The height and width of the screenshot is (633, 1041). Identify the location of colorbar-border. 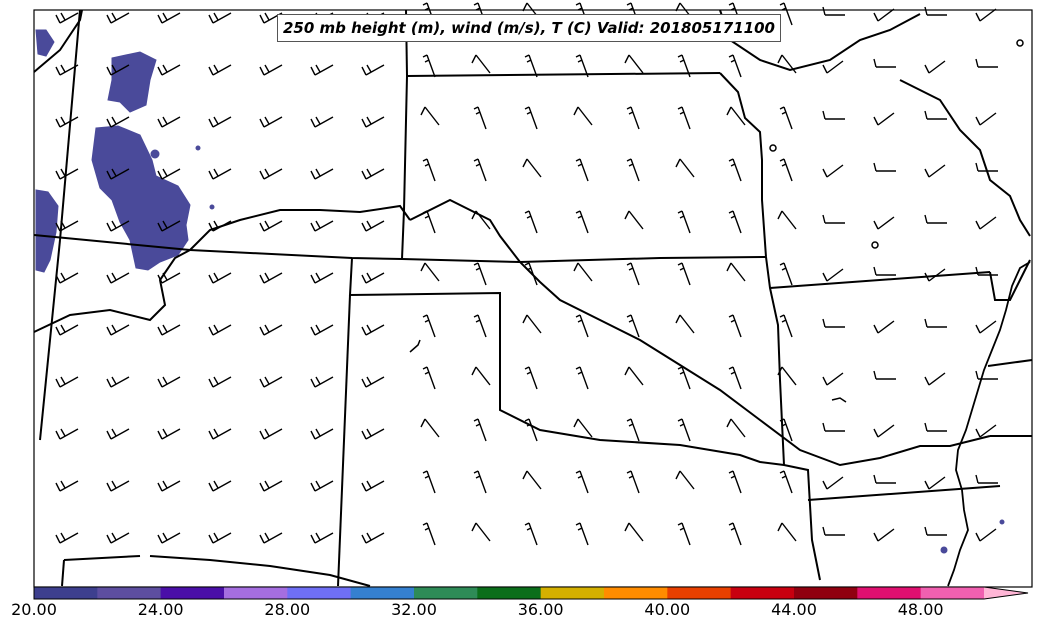
(531, 593).